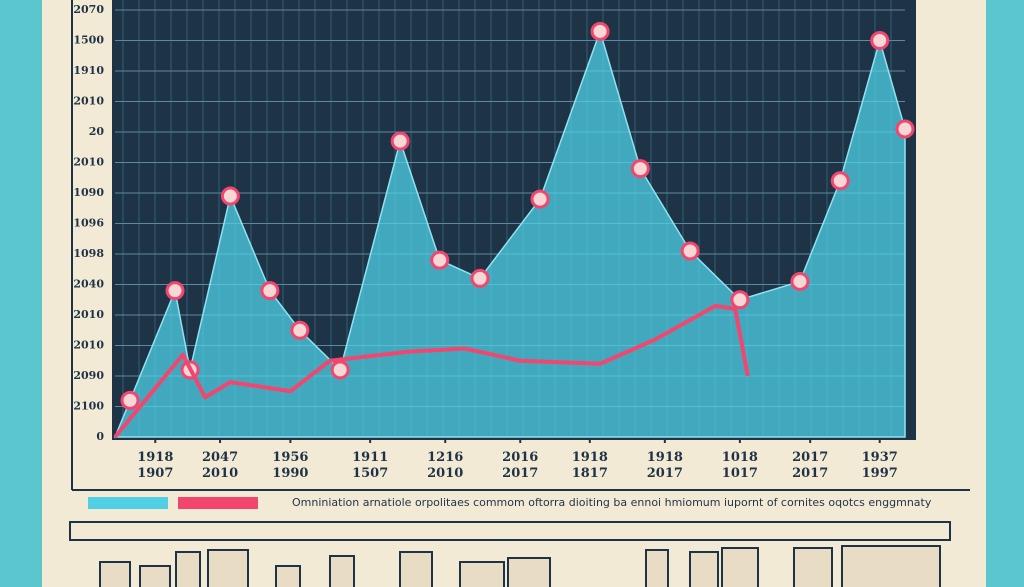 The image size is (1024, 587). What do you see at coordinates (810, 465) in the screenshot?
I see `x-tick-label: 2017 2017` at bounding box center [810, 465].